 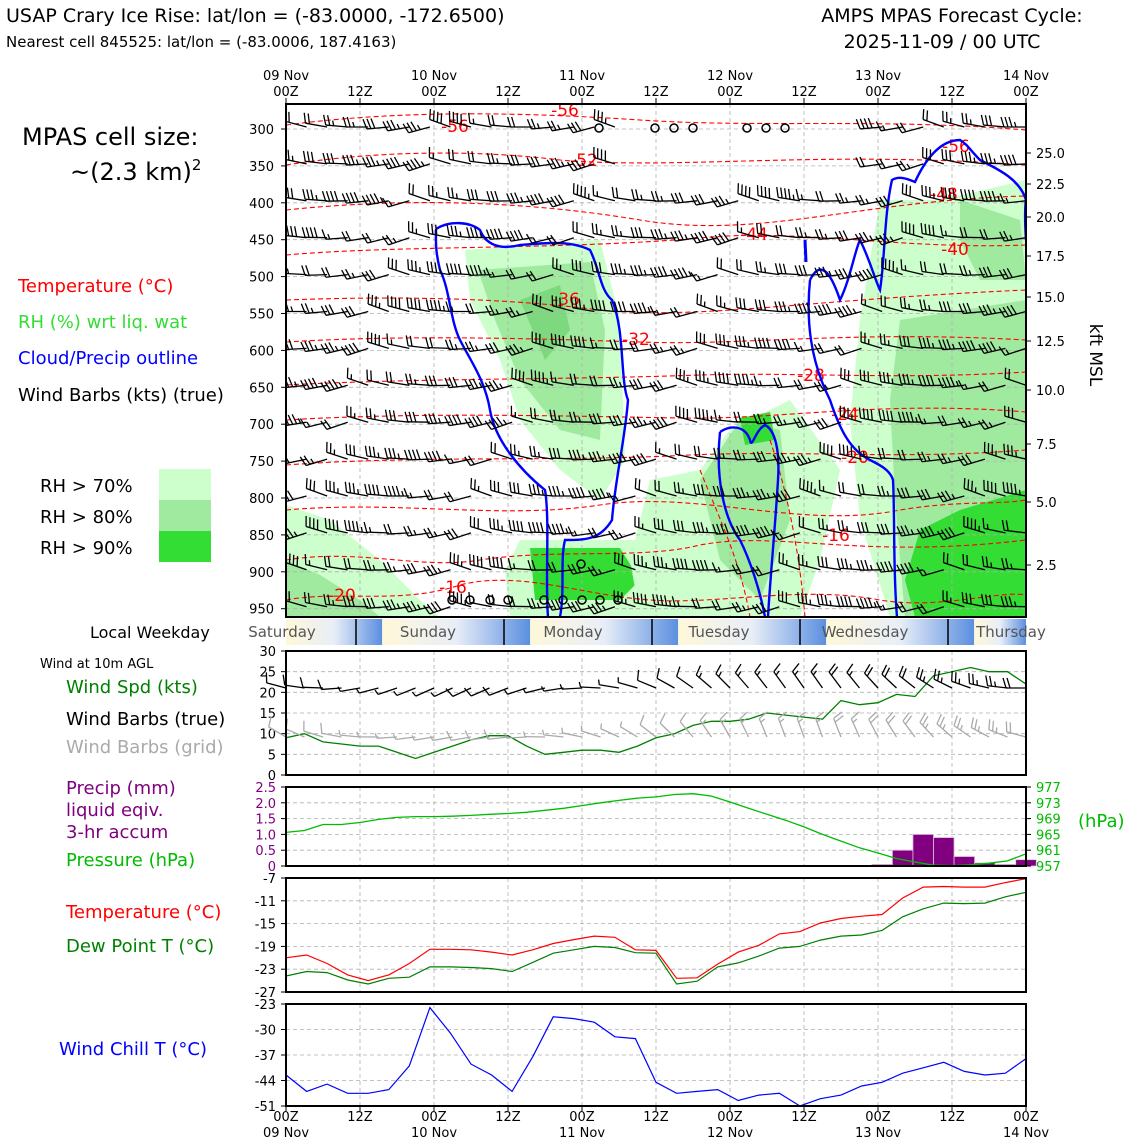 I want to click on bottom-time-tick-line: 11 Nov, so click(x=582, y=1133).